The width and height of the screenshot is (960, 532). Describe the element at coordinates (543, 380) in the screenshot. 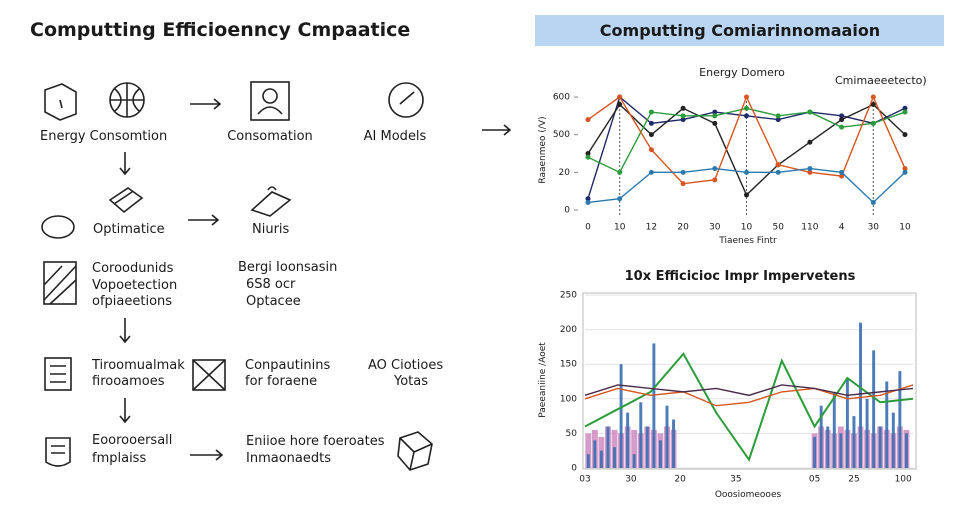

I see `y-axis-label: Paeeaniine /Aoet` at that location.